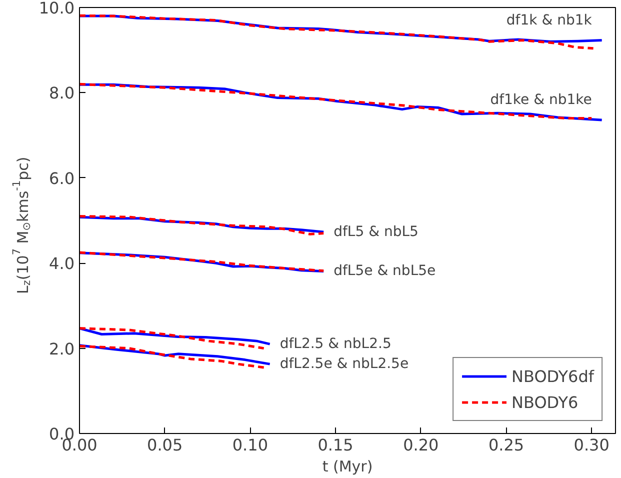  I want to click on x-tick-label: 0.15, so click(336, 445).